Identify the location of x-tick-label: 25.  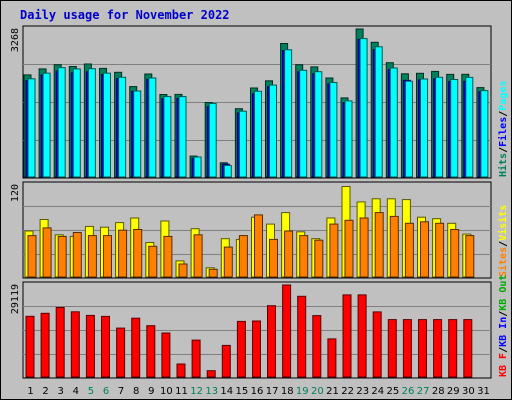
(393, 391).